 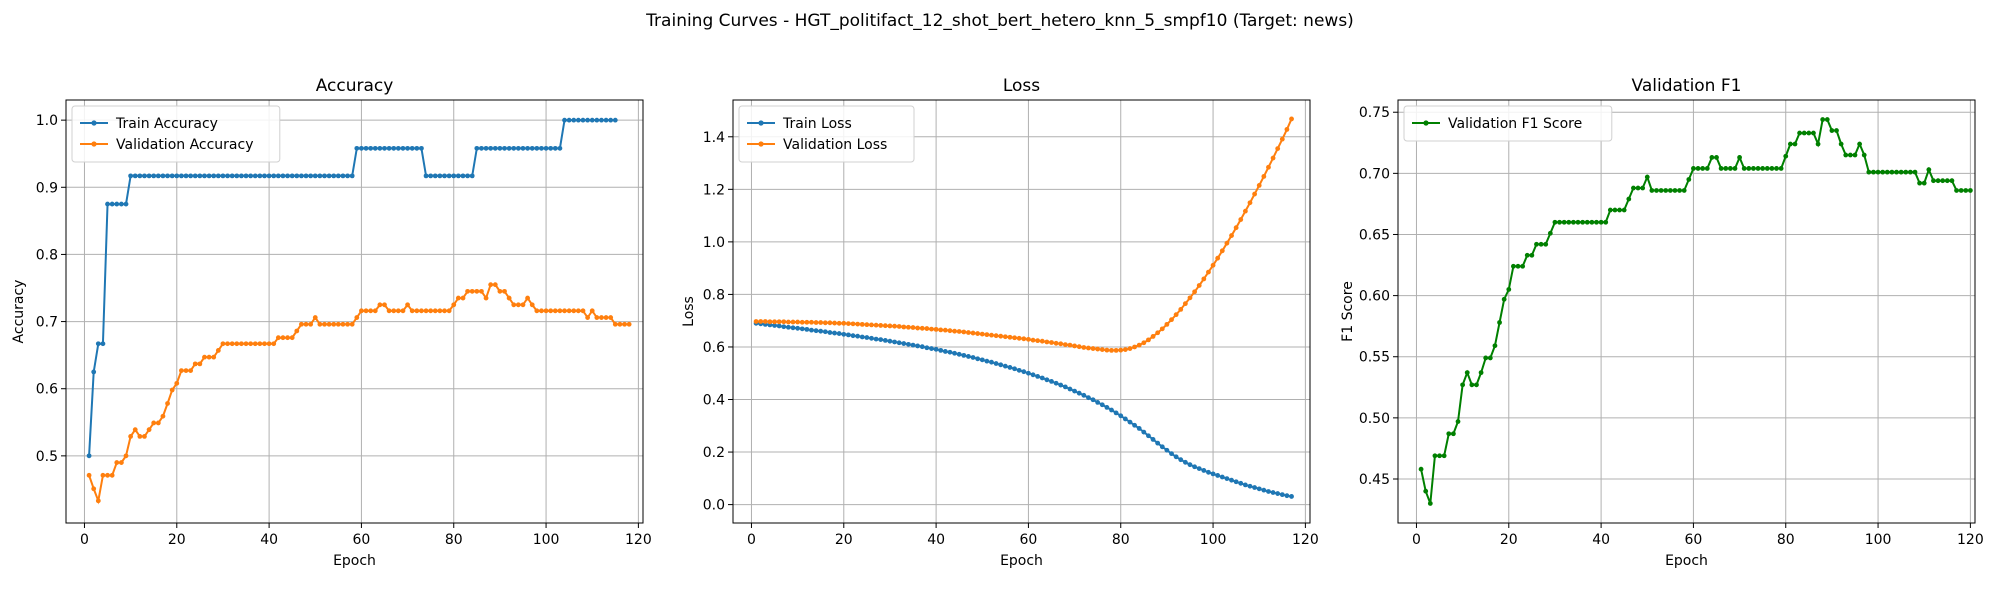 What do you see at coordinates (454, 540) in the screenshot?
I see `x-tick-label: 80` at bounding box center [454, 540].